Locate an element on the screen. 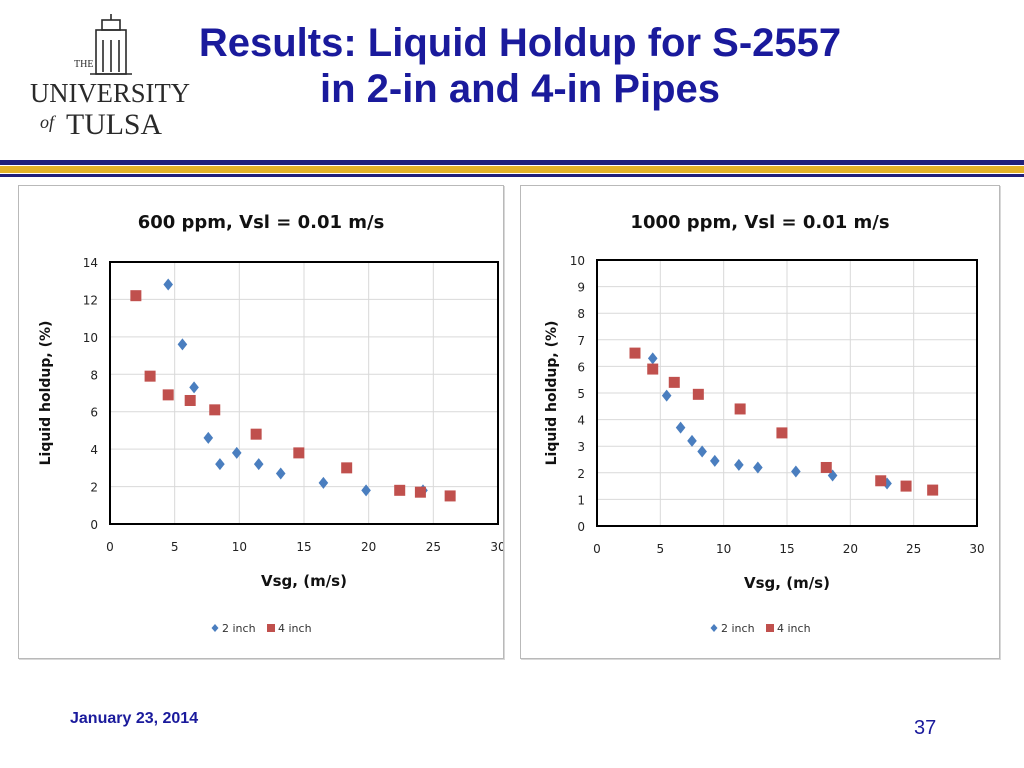  y-tick-label: 12 is located at coordinates (90, 300).